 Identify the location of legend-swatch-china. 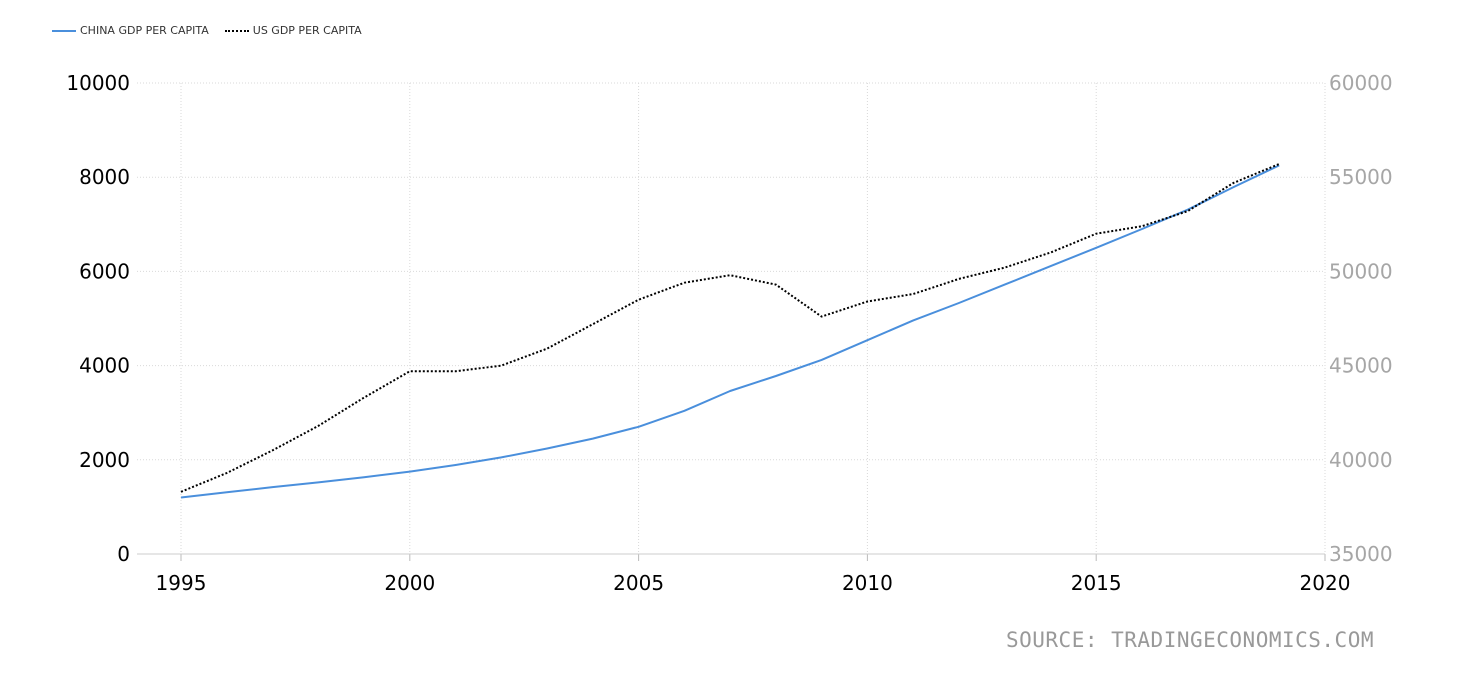
(64, 30).